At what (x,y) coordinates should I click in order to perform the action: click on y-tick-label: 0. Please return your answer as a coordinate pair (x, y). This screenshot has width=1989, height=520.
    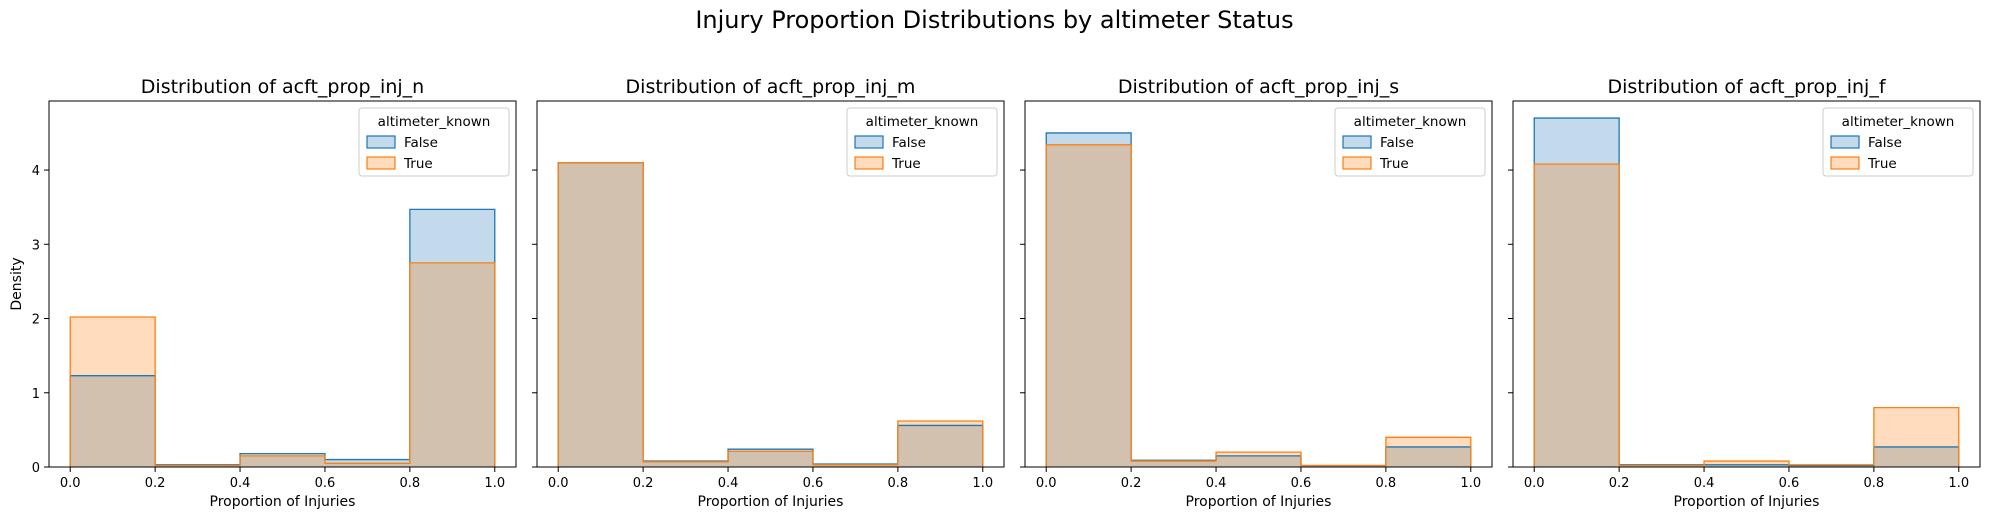
    Looking at the image, I should click on (36, 468).